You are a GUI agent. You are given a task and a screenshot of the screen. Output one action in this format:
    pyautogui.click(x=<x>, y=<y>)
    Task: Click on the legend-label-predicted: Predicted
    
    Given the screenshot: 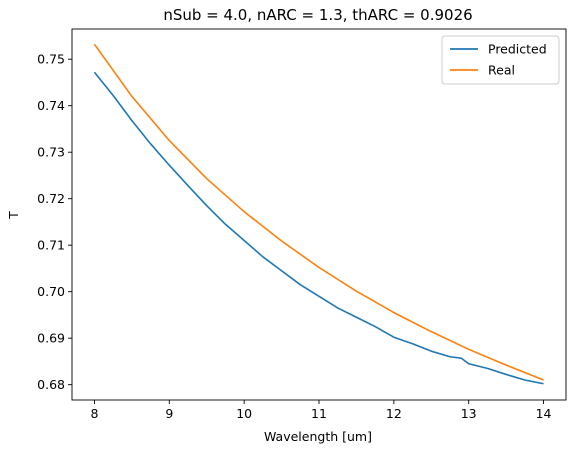 What is the action you would take?
    pyautogui.click(x=517, y=49)
    